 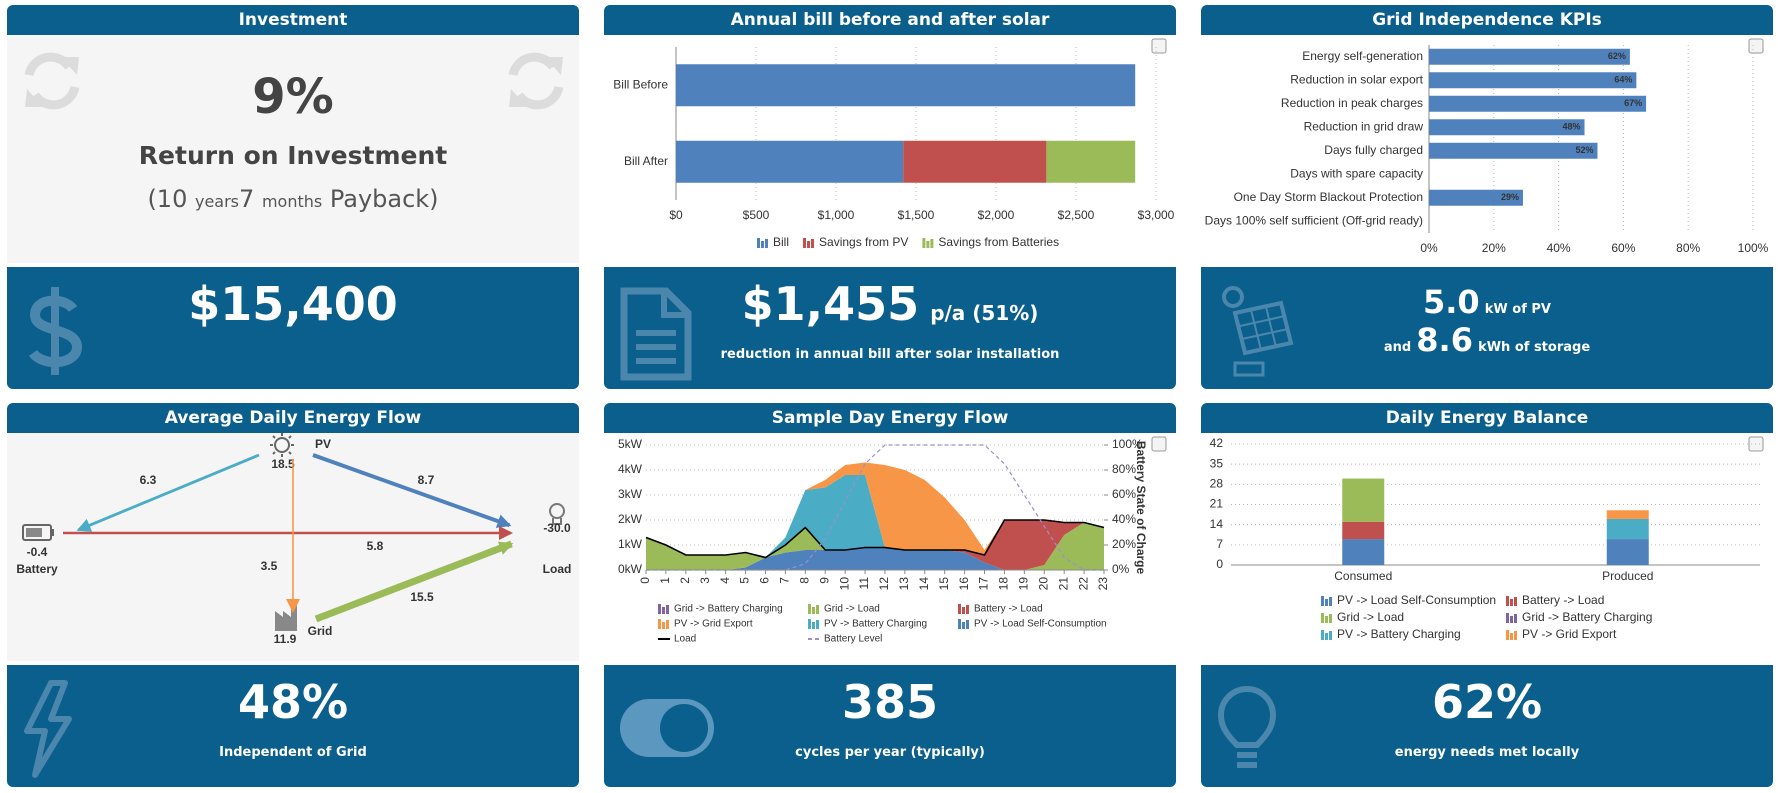 I want to click on kpi-value: $1,455, so click(x=830, y=304).